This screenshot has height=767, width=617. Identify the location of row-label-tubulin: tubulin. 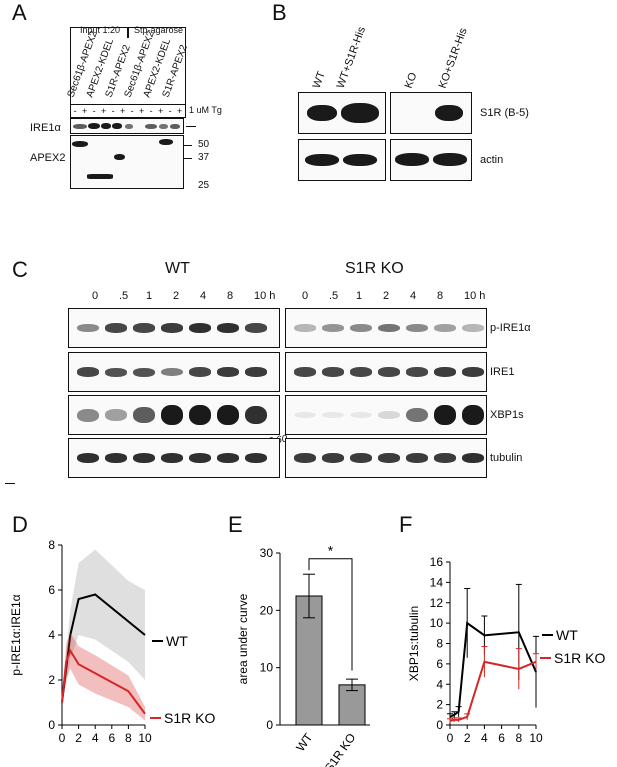
(506, 458).